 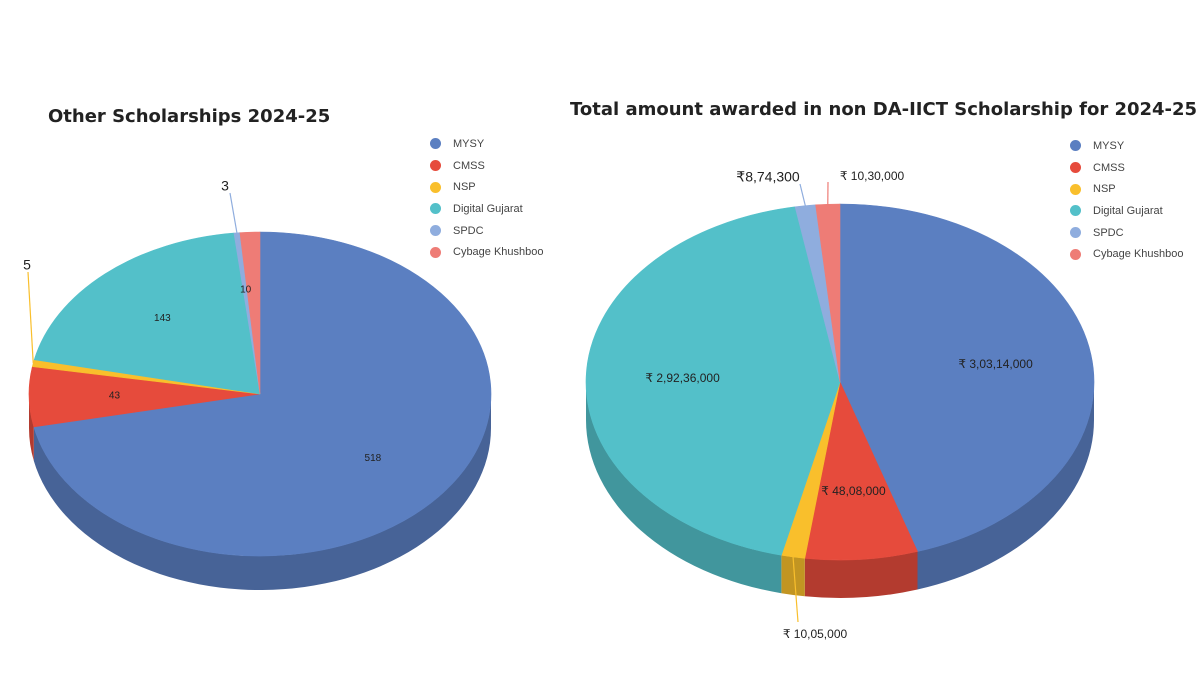 I want to click on data-label-digital-gujarat: ₹ 2,92,36,000, so click(x=682, y=378).